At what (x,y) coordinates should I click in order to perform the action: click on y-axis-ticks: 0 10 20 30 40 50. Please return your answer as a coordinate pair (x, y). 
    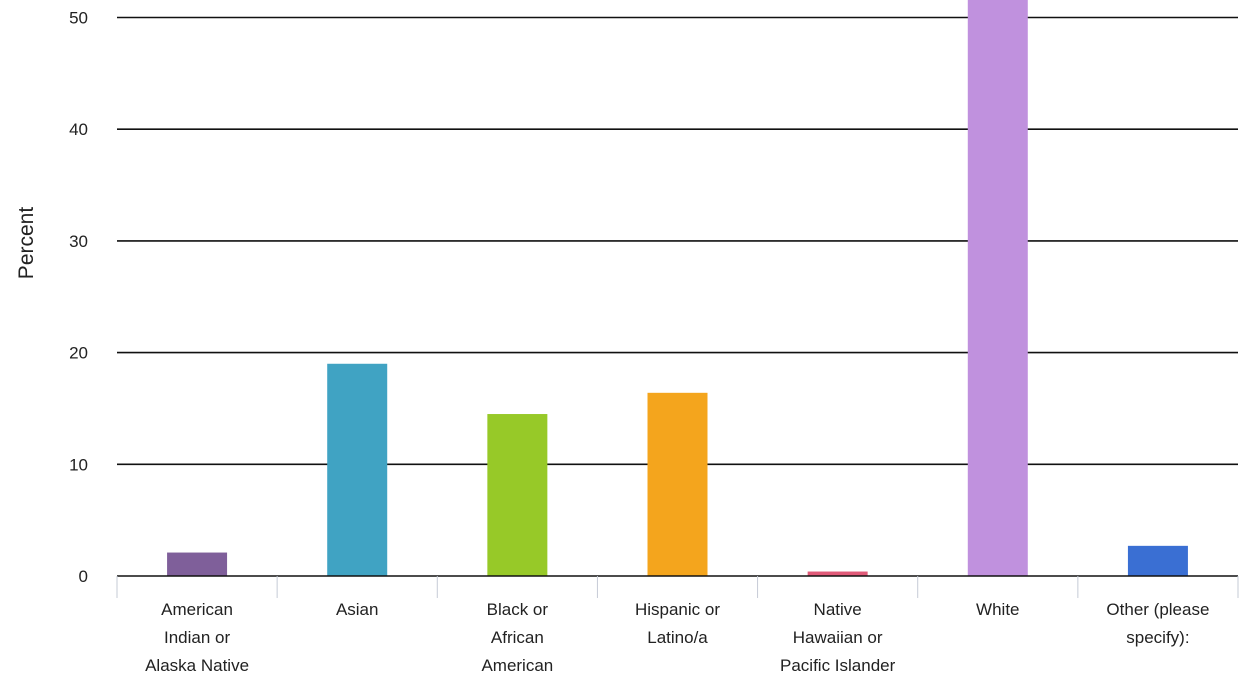
    Looking at the image, I should click on (78, 298).